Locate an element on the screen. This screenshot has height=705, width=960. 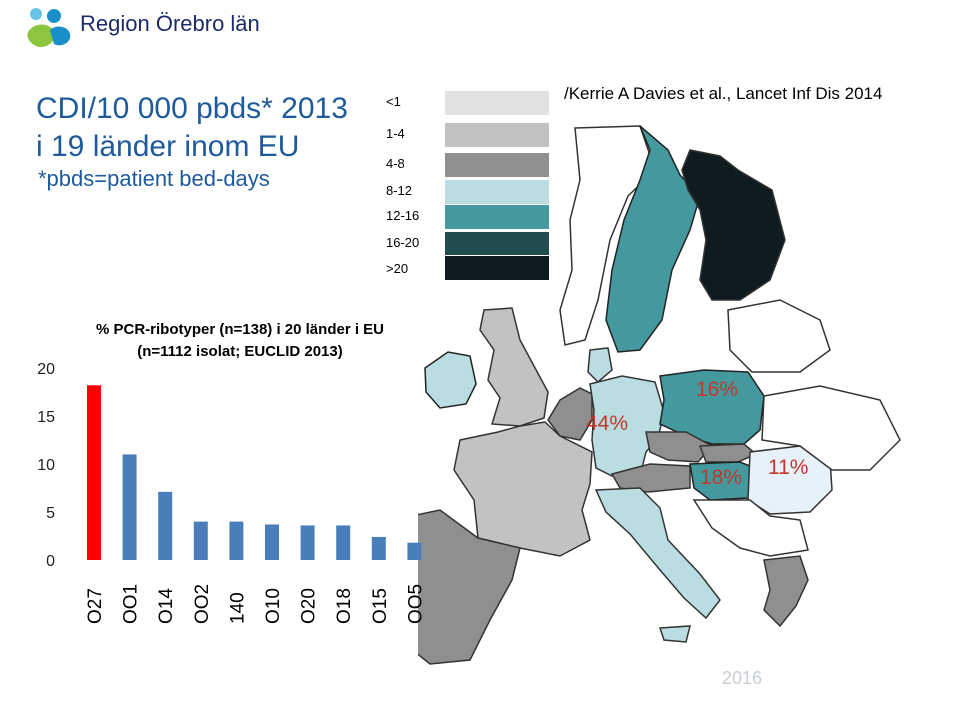
map-annotation-germany: 44% is located at coordinates (607, 423).